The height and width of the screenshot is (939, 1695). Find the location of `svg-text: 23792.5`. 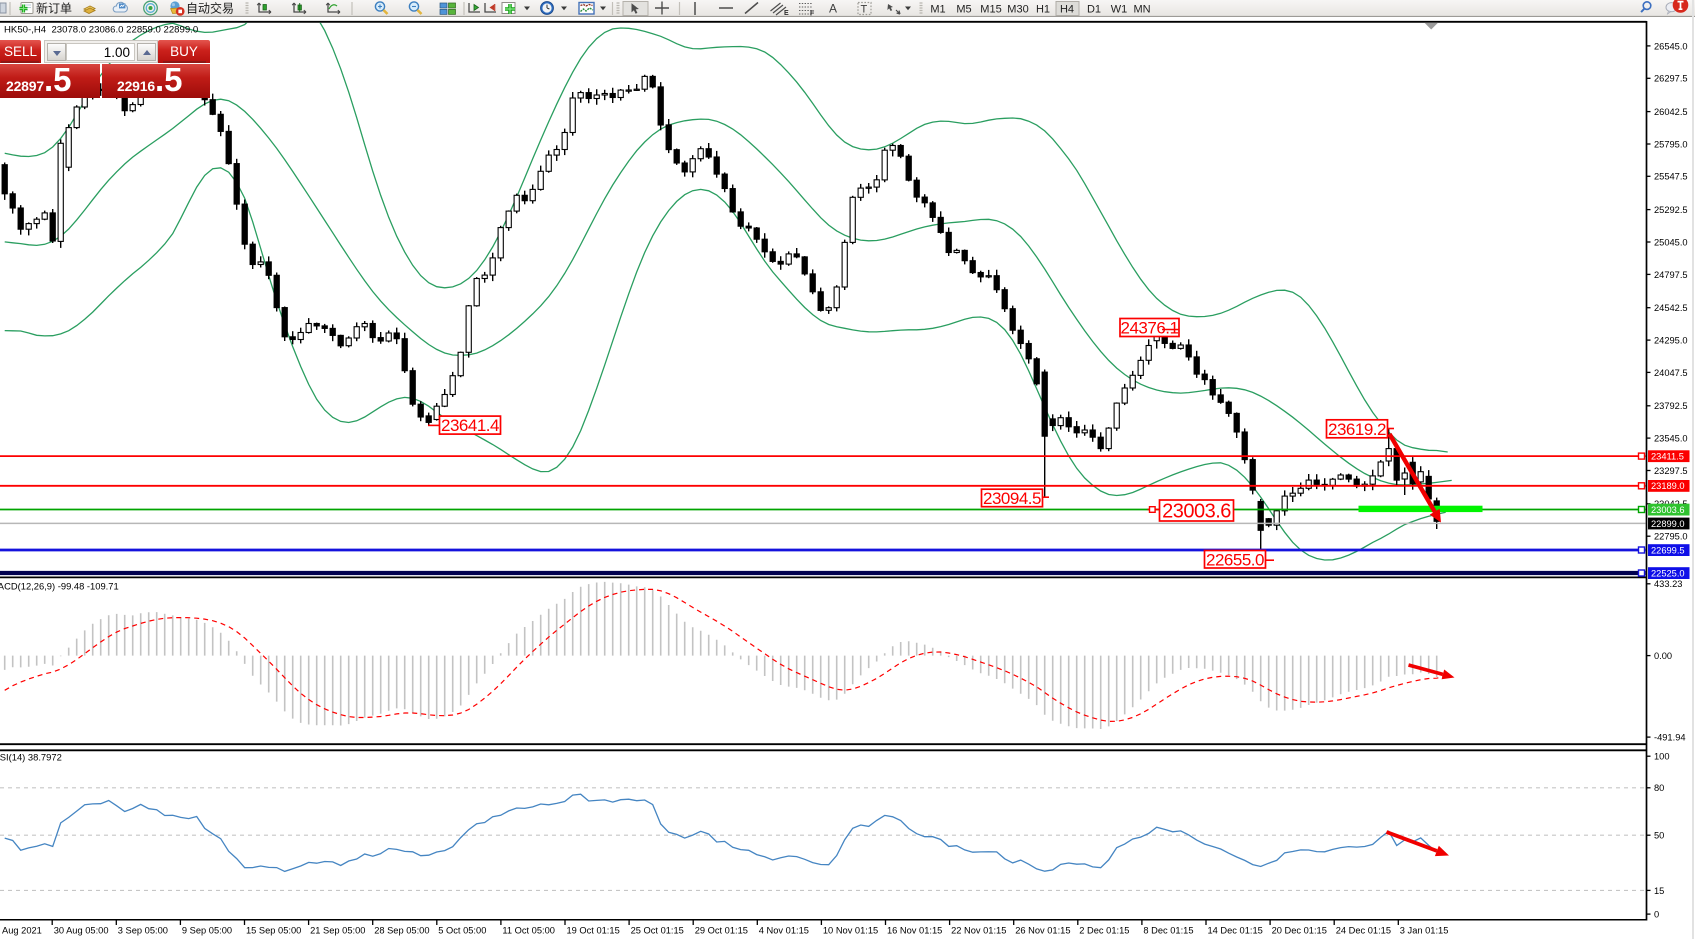

svg-text: 23792.5 is located at coordinates (1671, 406).